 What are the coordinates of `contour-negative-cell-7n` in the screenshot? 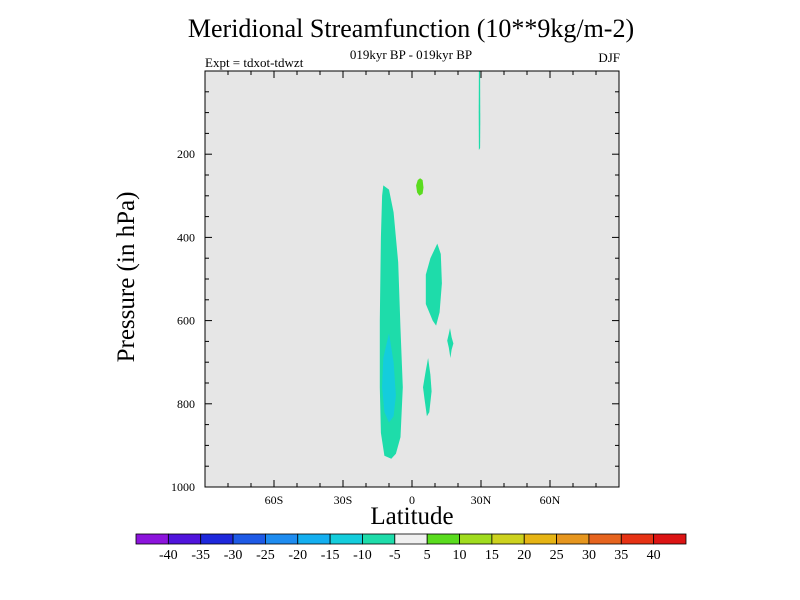 It's located at (427, 387).